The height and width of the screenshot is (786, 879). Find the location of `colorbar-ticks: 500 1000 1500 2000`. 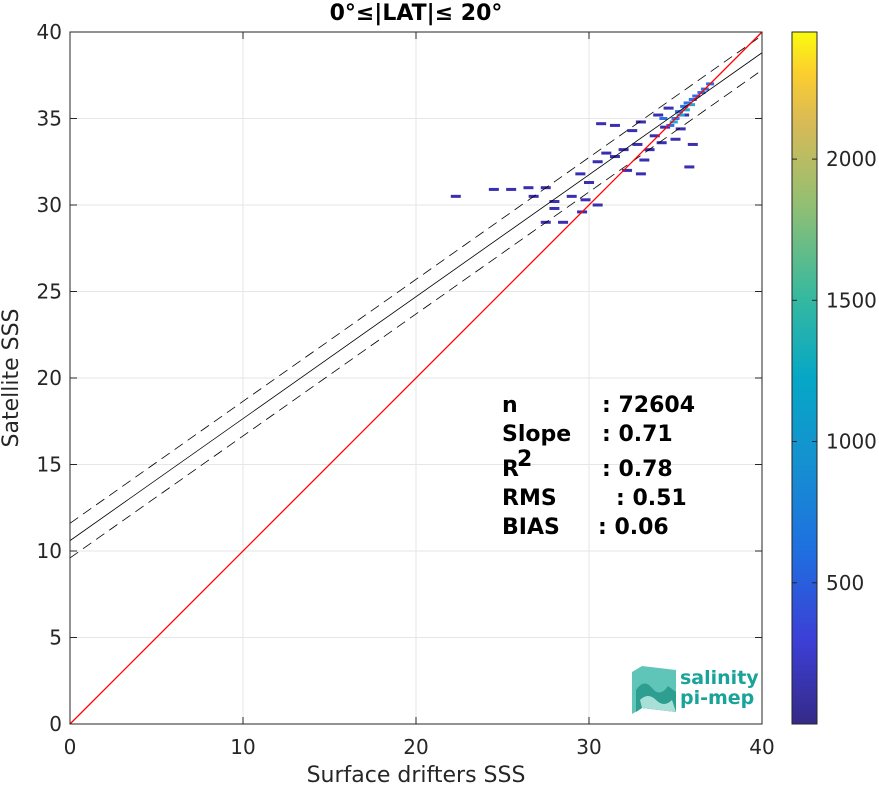

colorbar-ticks: 500 1000 1500 2000 is located at coordinates (834, 371).